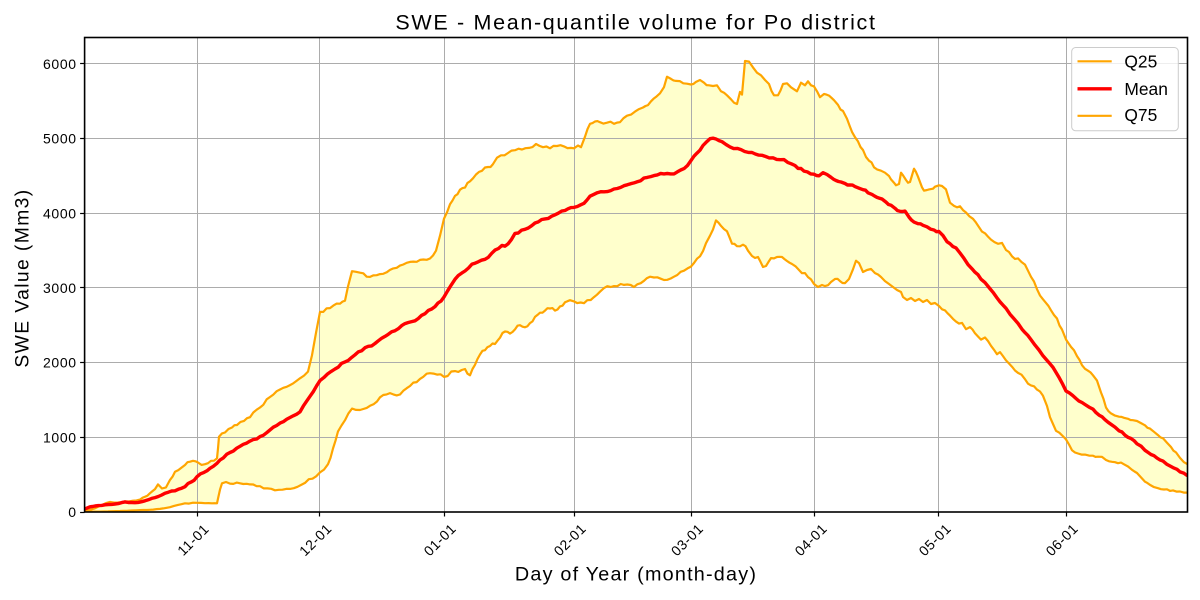 The height and width of the screenshot is (600, 1200). Describe the element at coordinates (60, 437) in the screenshot. I see `svg-text: 1000` at that location.